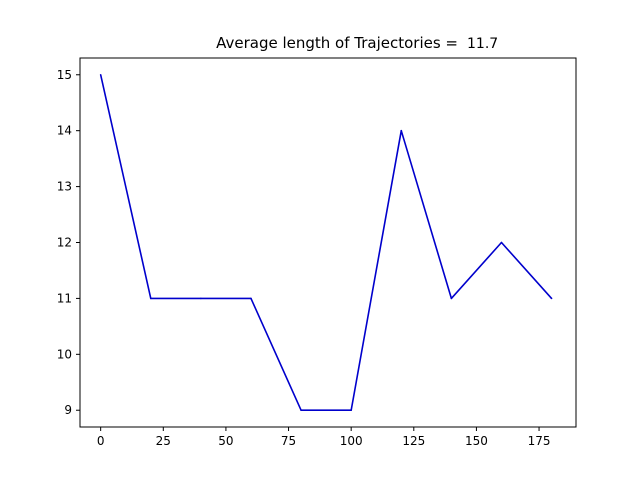 The height and width of the screenshot is (480, 640). I want to click on y-tick-label: 9, so click(68, 410).